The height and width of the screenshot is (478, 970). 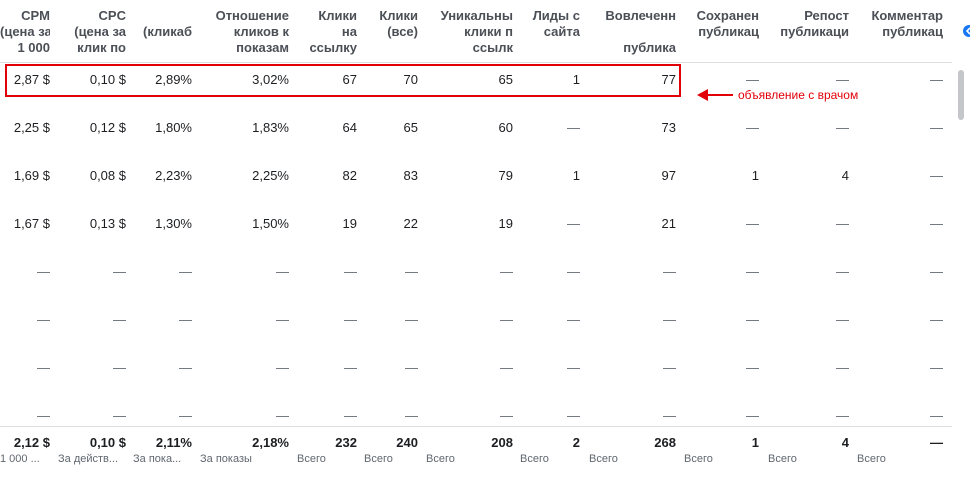 I want to click on table-cell-ctr: 2,89%, so click(x=173, y=79).